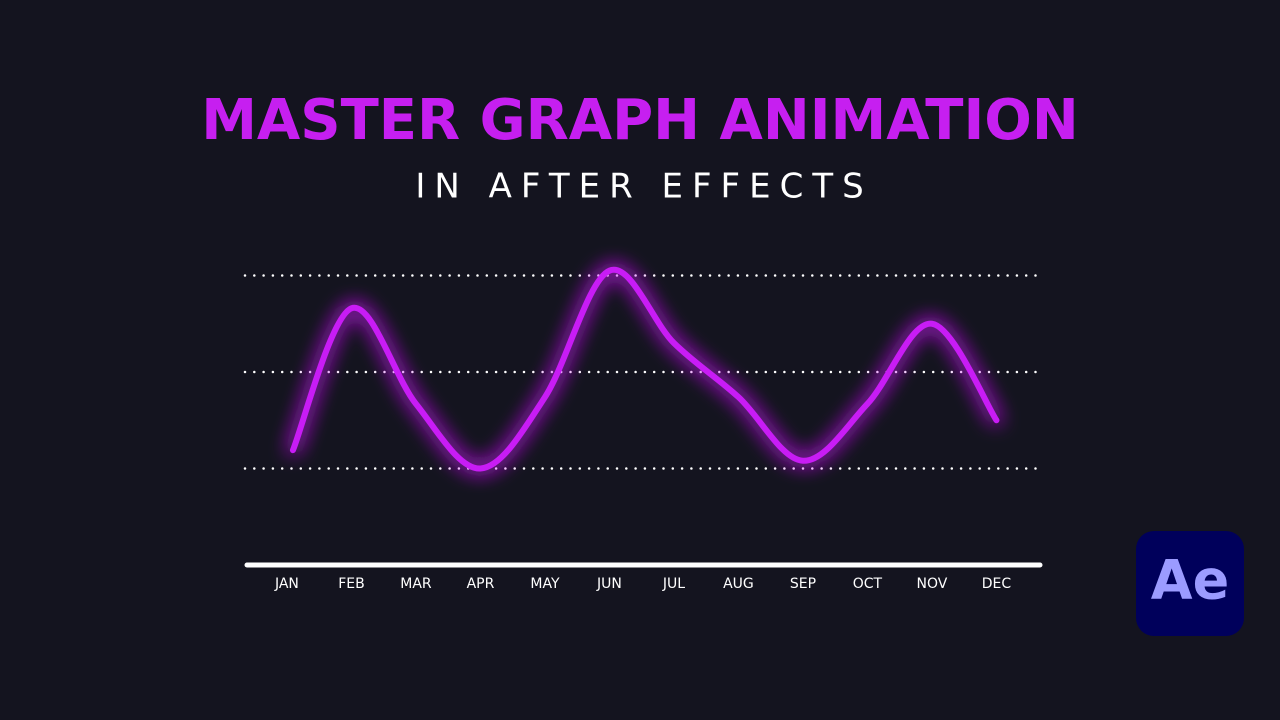 Image resolution: width=1280 pixels, height=720 pixels. What do you see at coordinates (643, 187) in the screenshot?
I see `chart-subtitle: IN AFTER EFFECTS` at bounding box center [643, 187].